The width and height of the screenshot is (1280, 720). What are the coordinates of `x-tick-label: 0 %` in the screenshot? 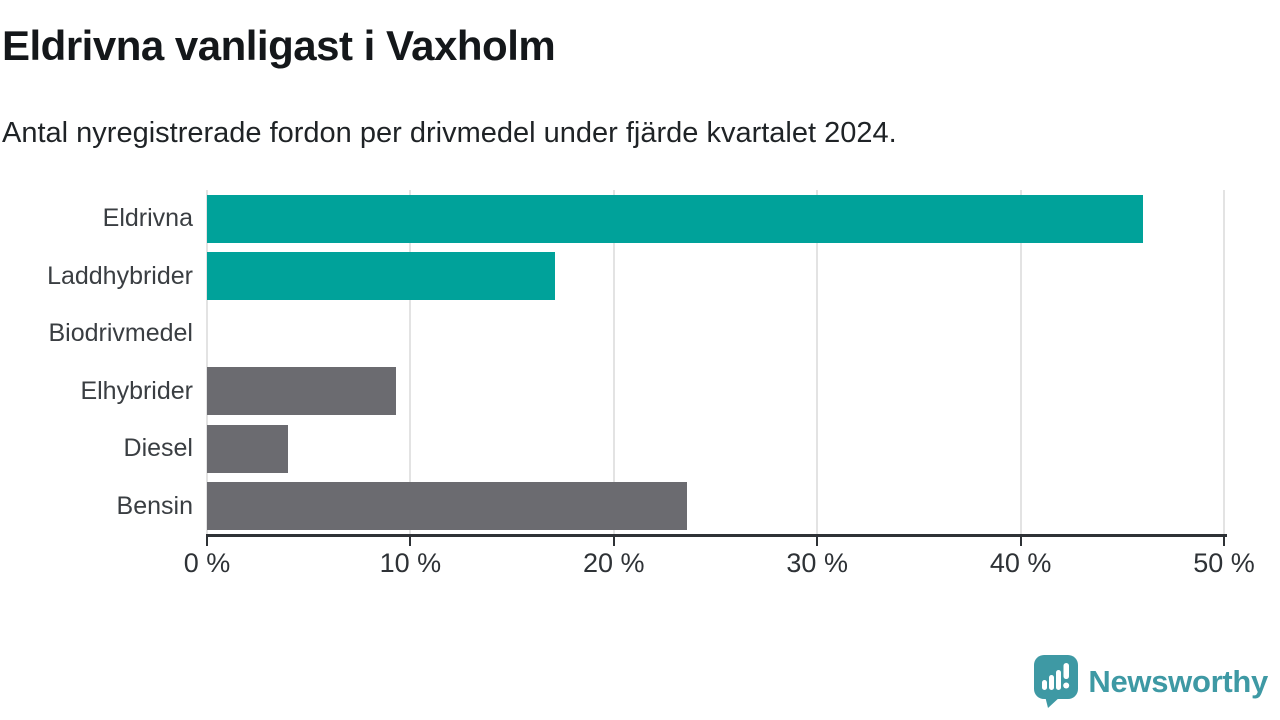 It's located at (207, 563).